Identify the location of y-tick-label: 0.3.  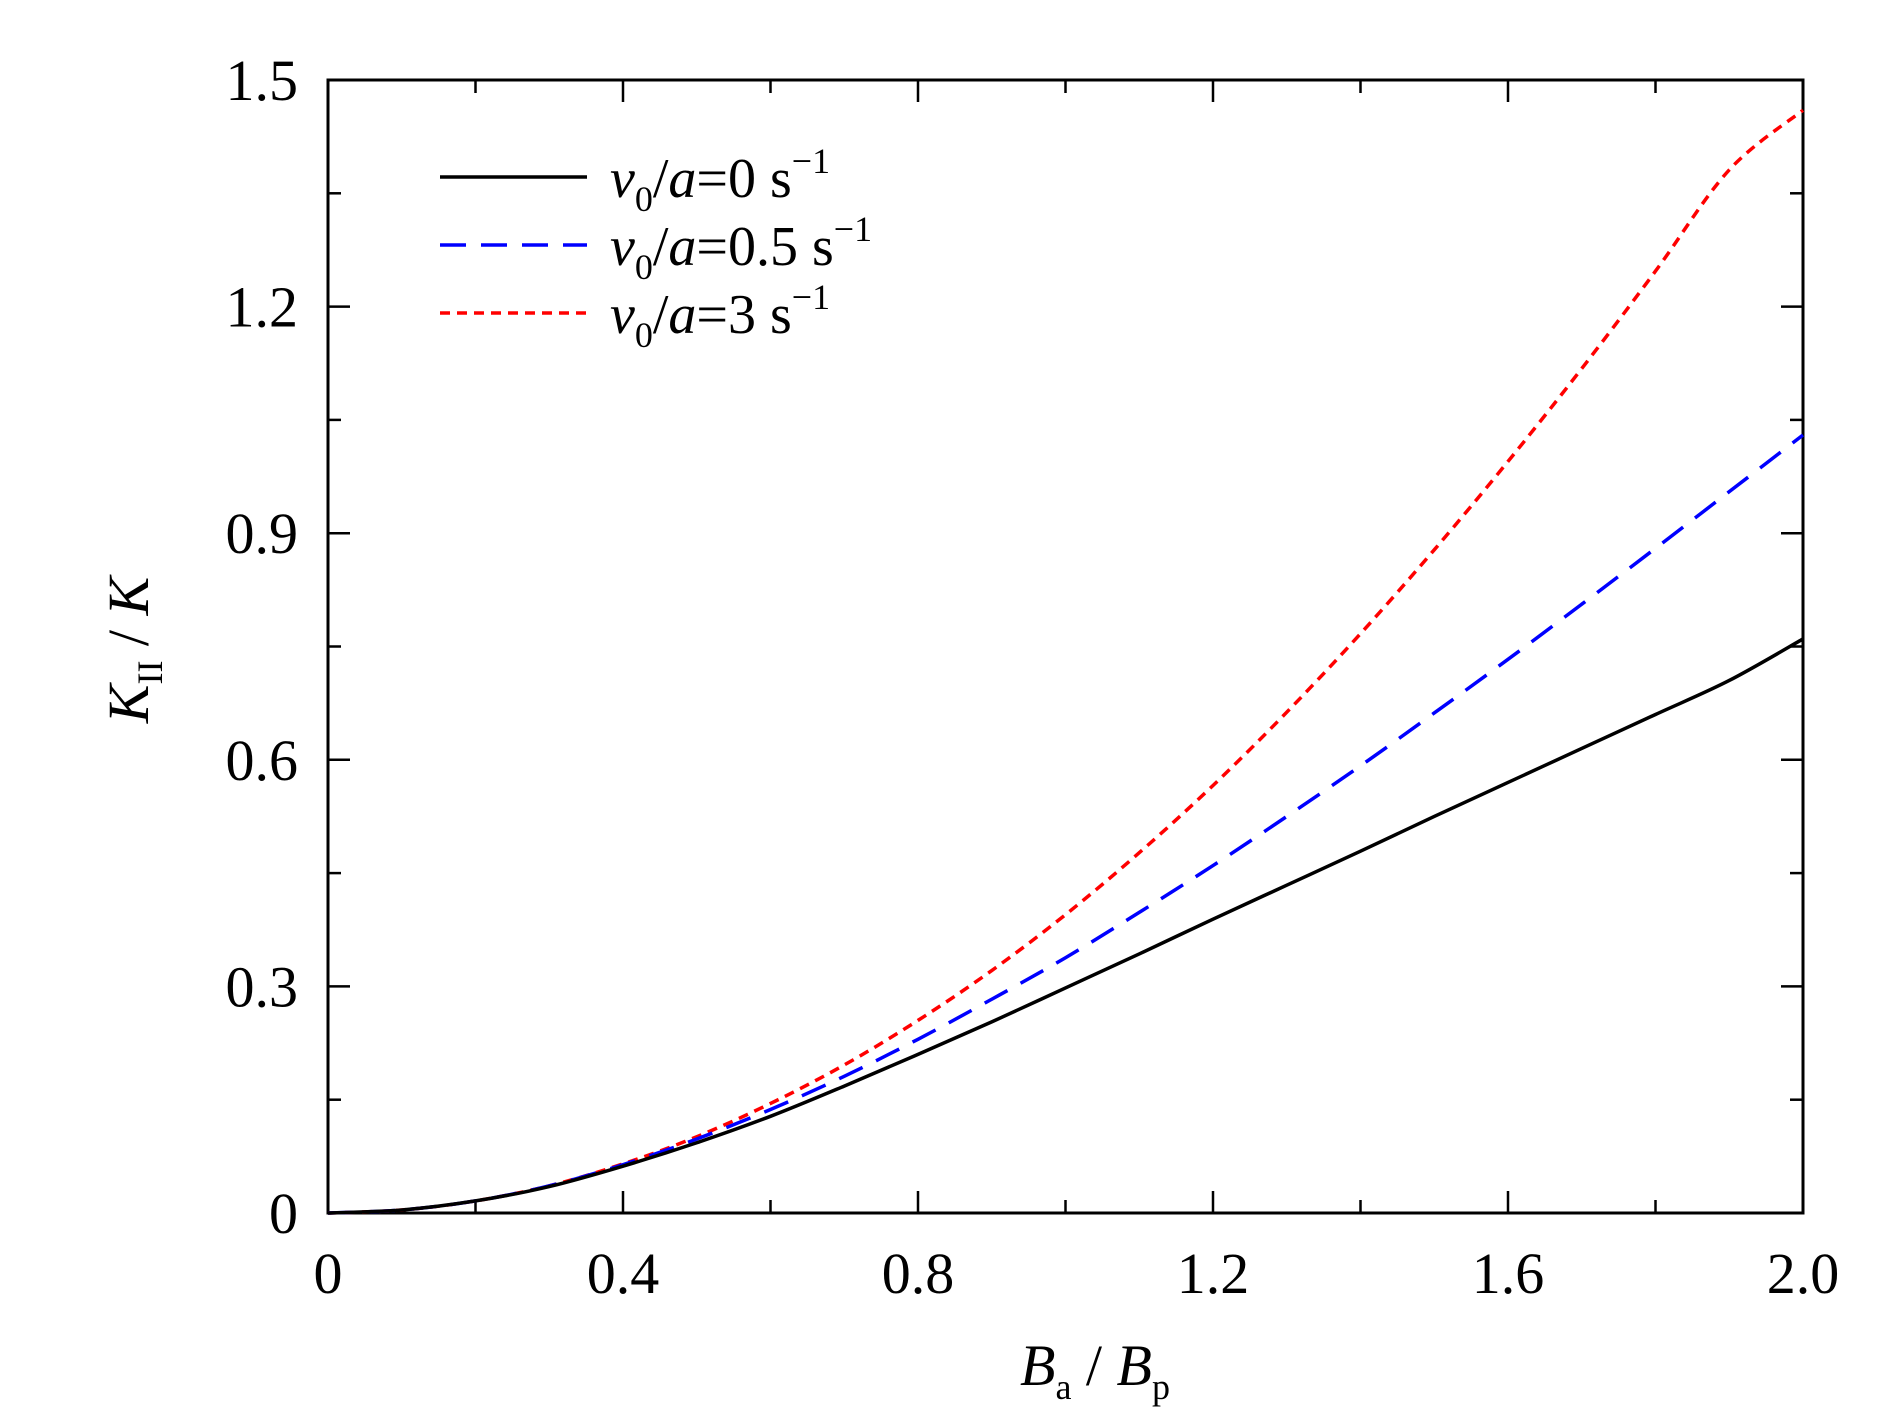
(262, 986).